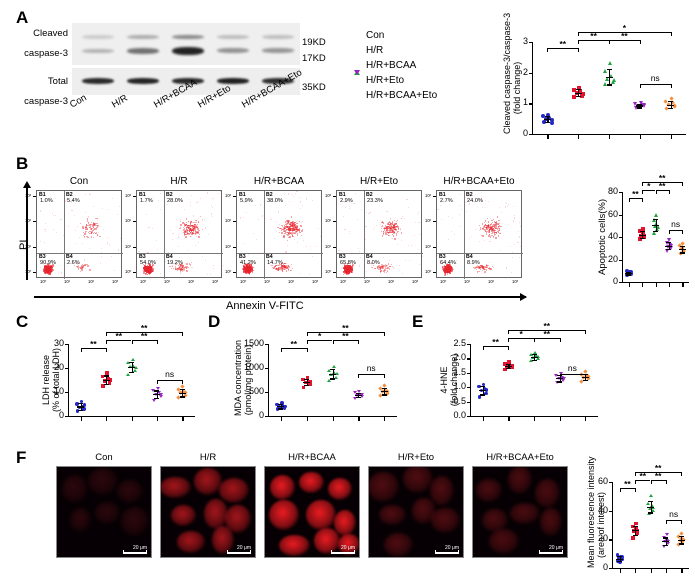 Image resolution: width=695 pixels, height=583 pixels. Describe the element at coordinates (51, 380) in the screenshot. I see `y-axis-title: LDH release (% of total LDH)` at that location.